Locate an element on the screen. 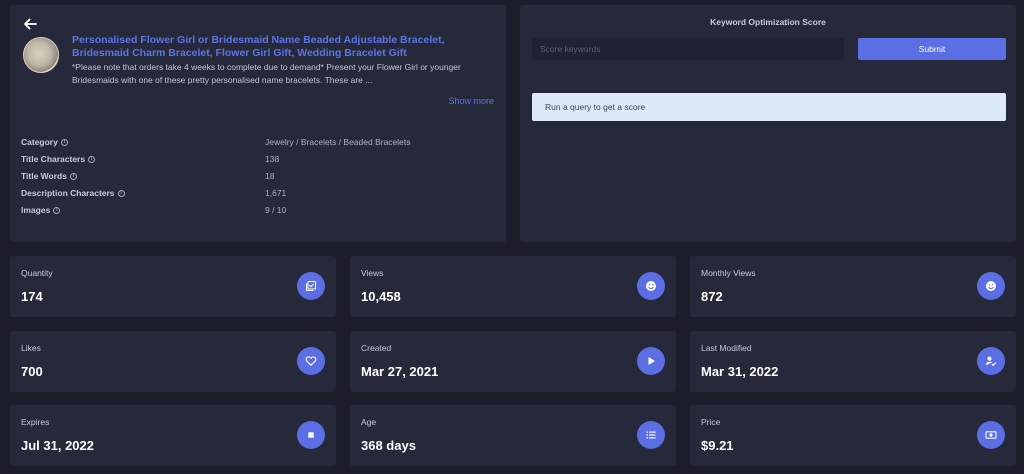 The height and width of the screenshot is (474, 1024). stat-label: Price is located at coordinates (711, 422).